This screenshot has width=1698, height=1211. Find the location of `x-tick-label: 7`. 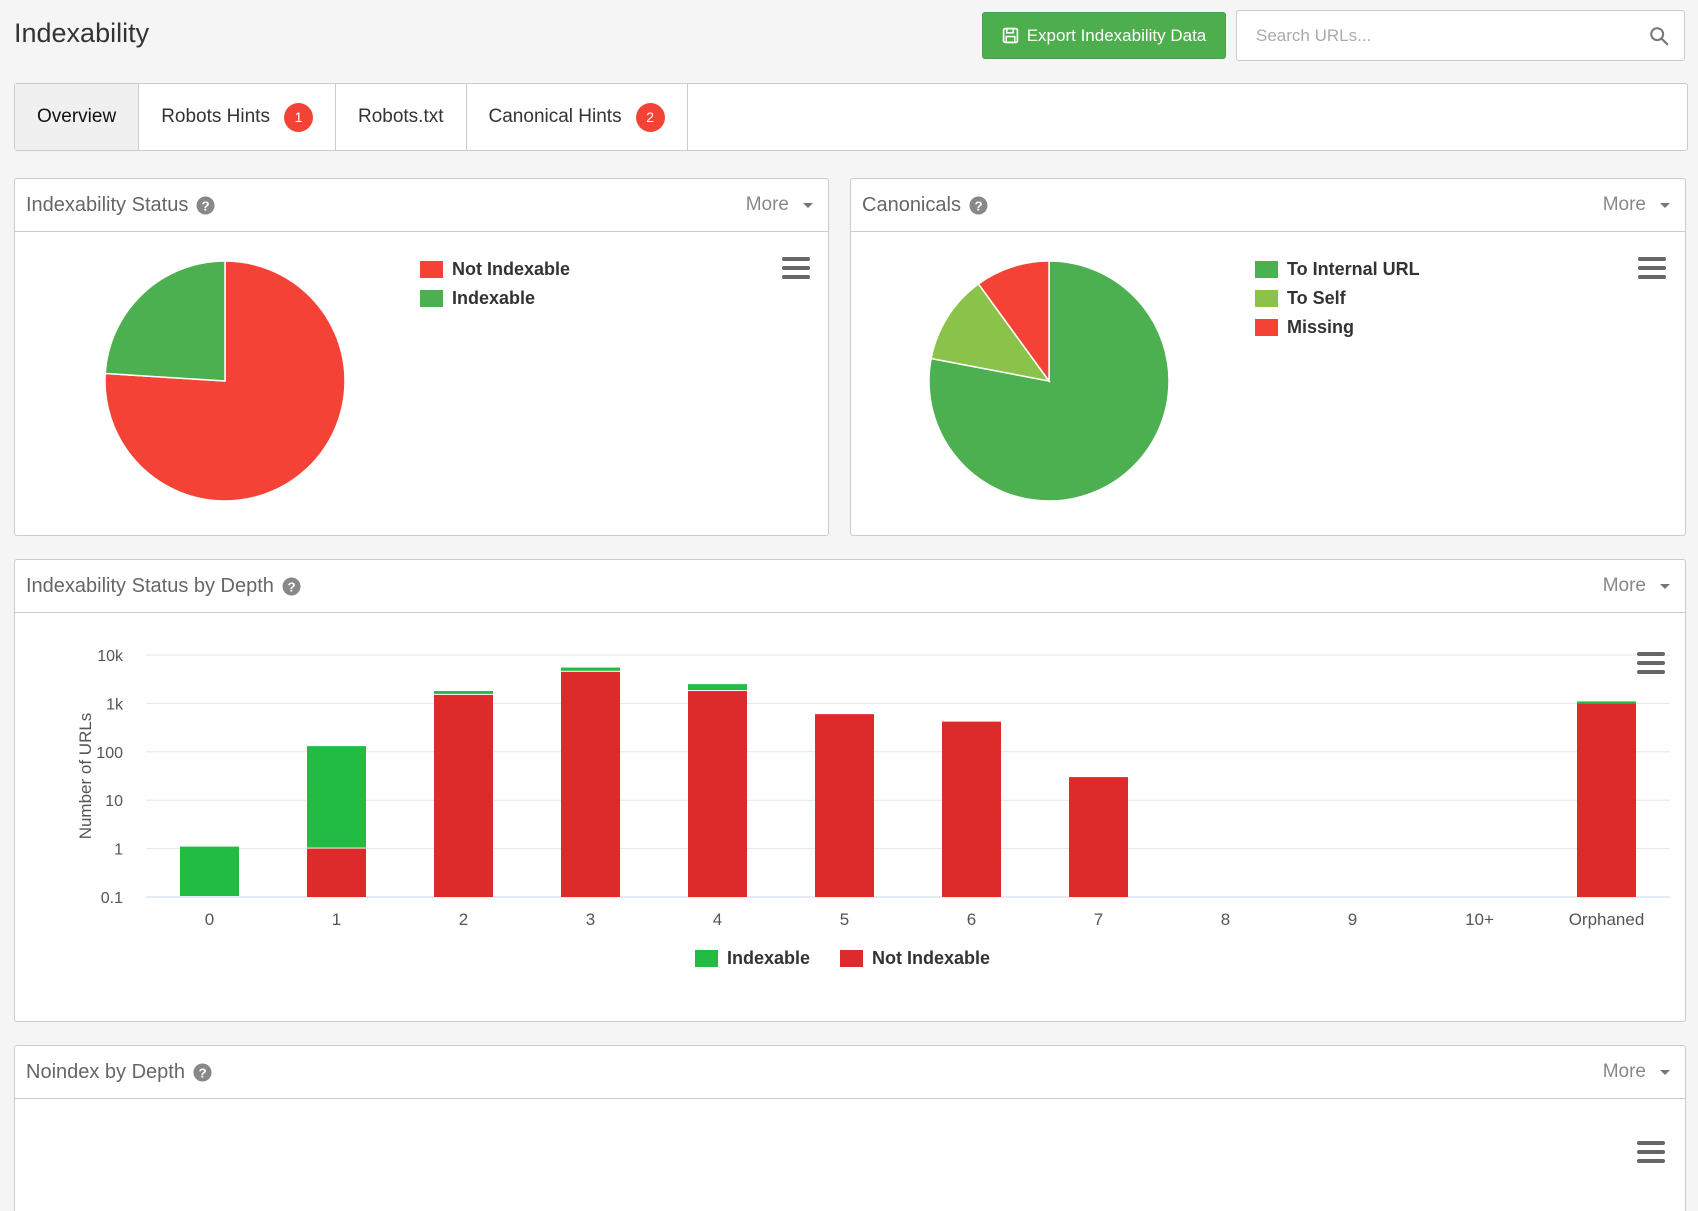

x-tick-label: 7 is located at coordinates (1098, 919).